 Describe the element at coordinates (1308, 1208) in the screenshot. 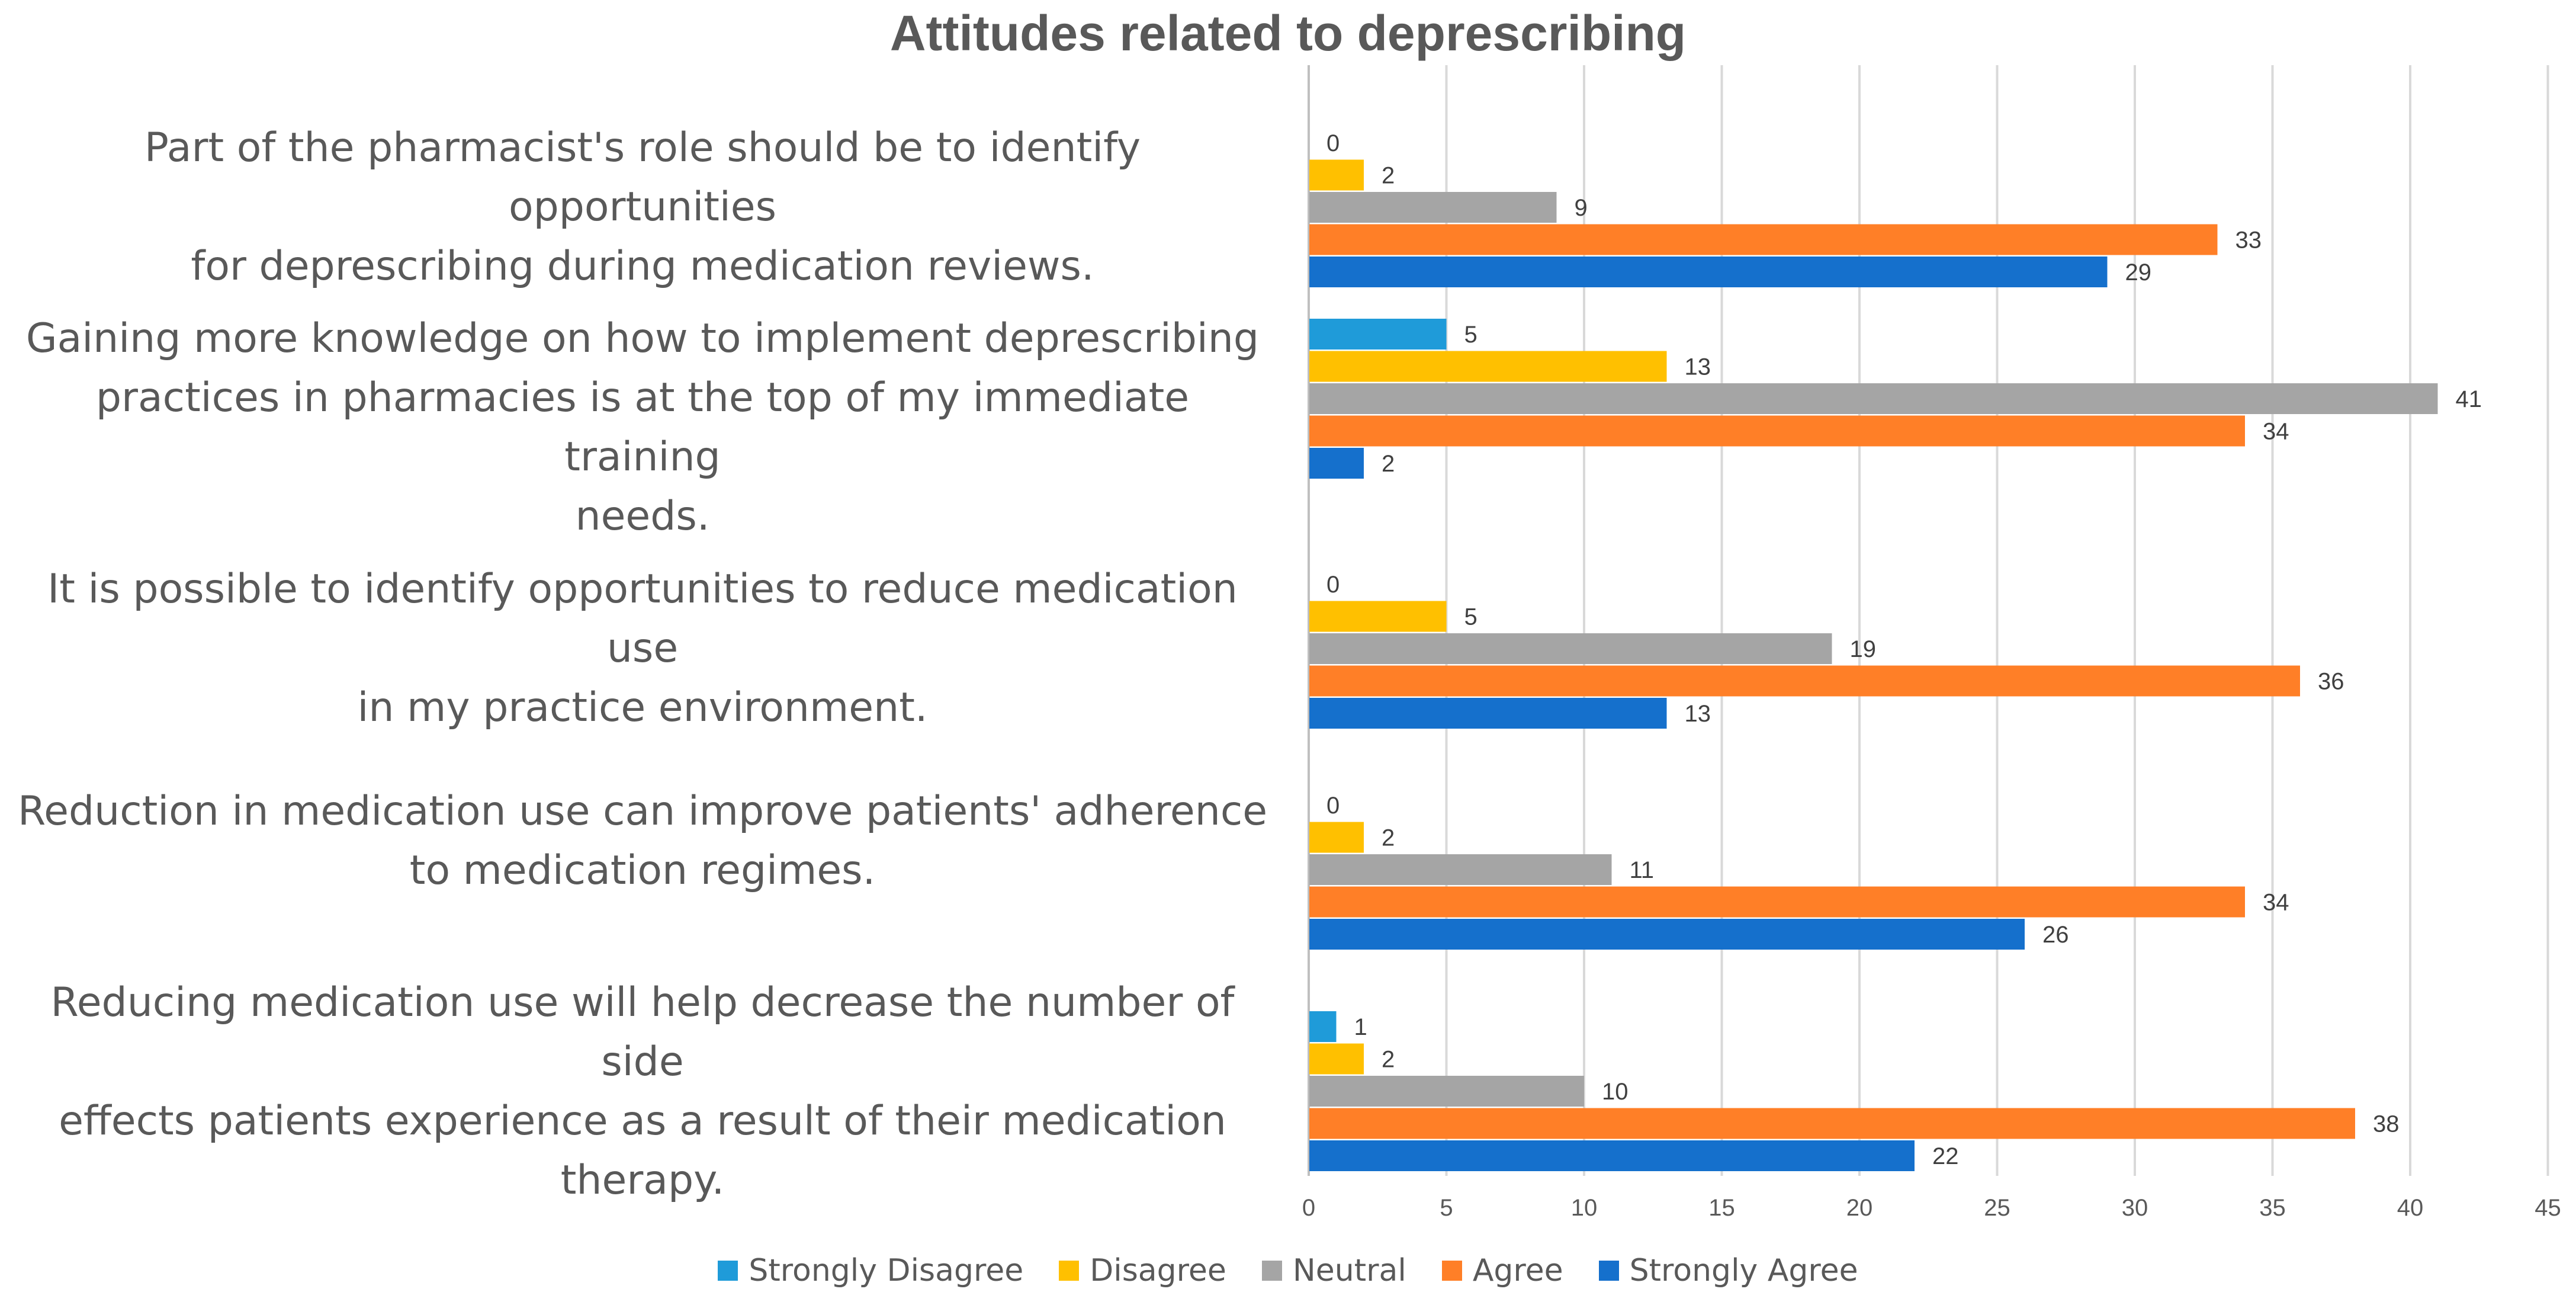

I see `x-tick-label: 0` at that location.